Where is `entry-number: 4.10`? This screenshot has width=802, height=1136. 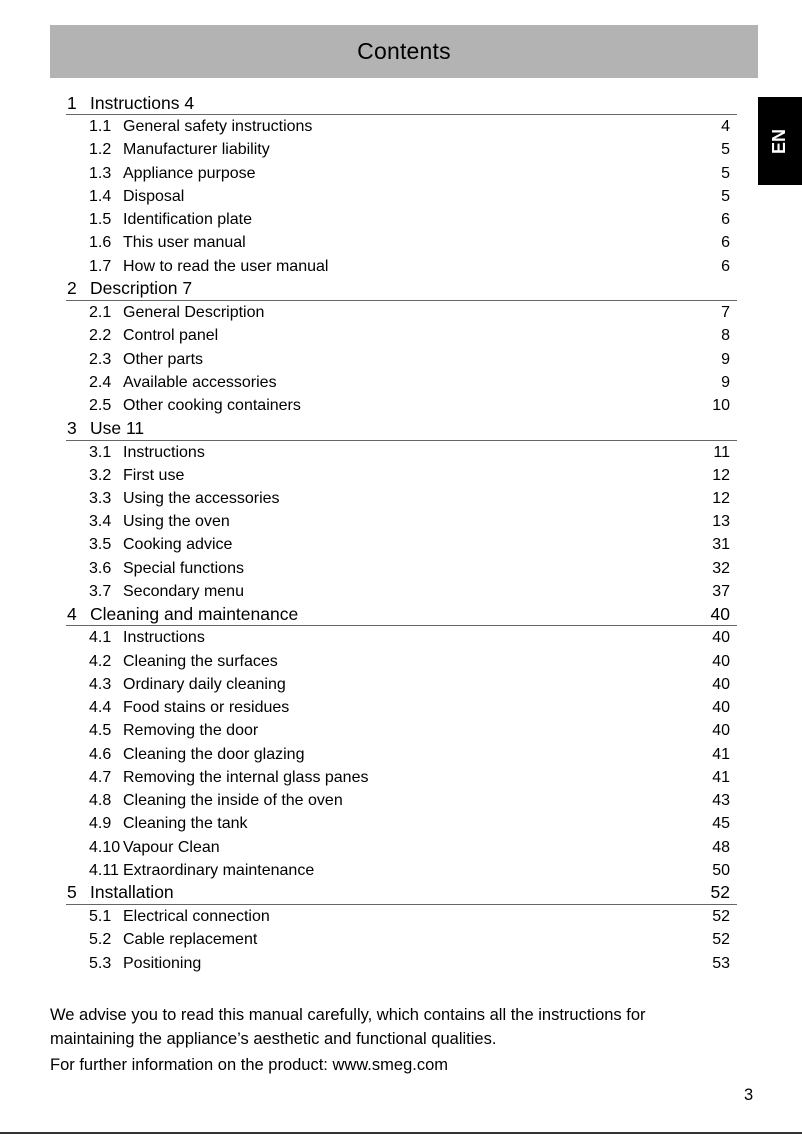
entry-number: 4.10 is located at coordinates (105, 847).